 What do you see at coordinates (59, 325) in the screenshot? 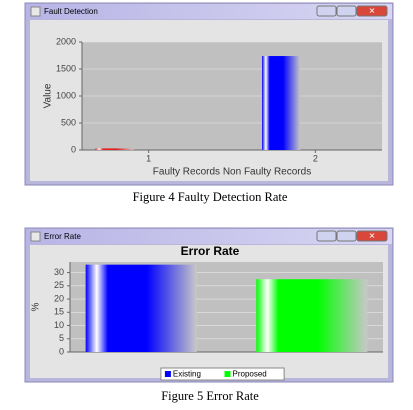
I see `y-tick-label: 10` at bounding box center [59, 325].